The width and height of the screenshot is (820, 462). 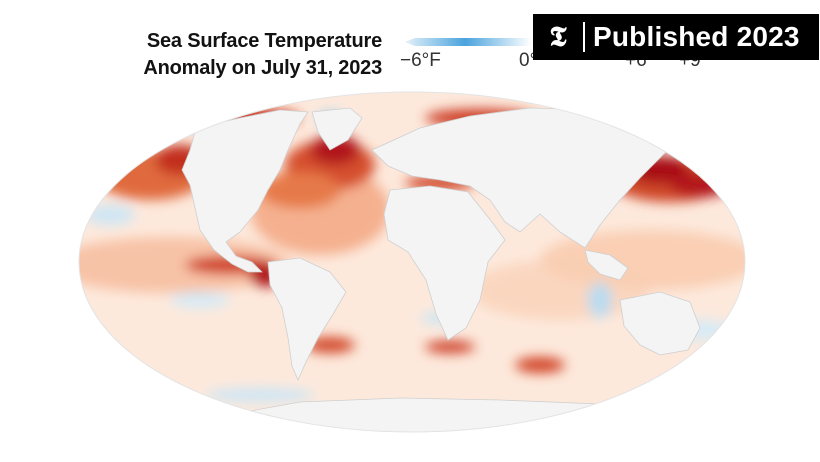 What do you see at coordinates (528, 60) in the screenshot?
I see `legend-tick-zero: 0°` at bounding box center [528, 60].